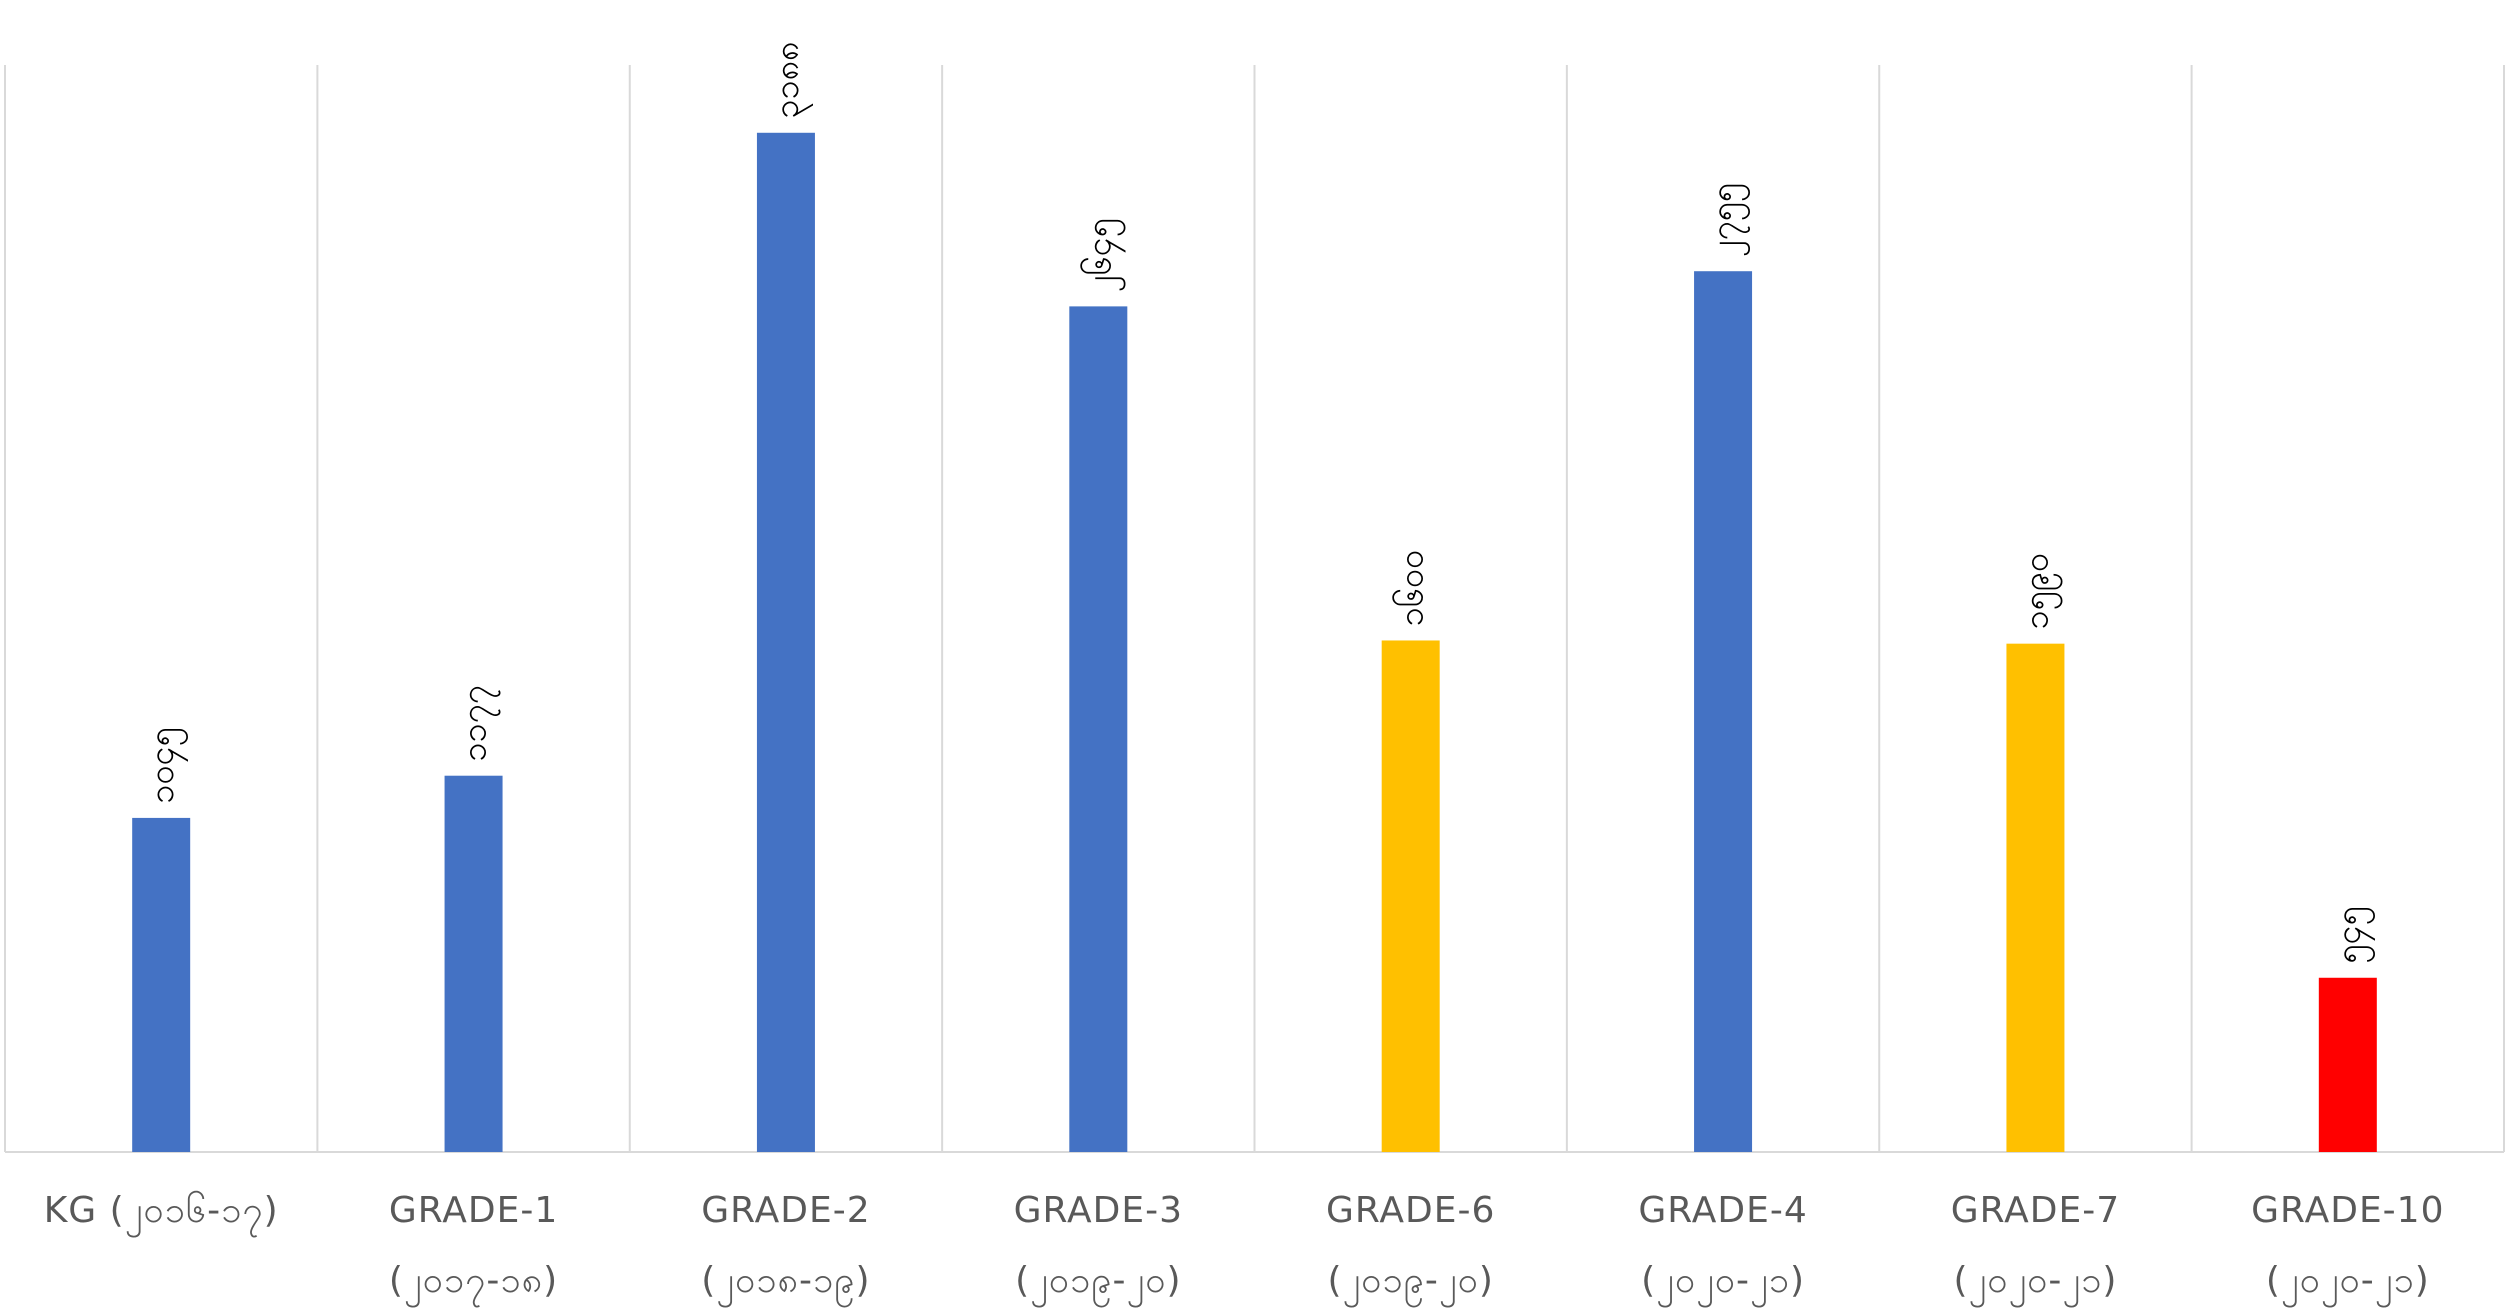 The height and width of the screenshot is (1311, 2509). Describe the element at coordinates (2352, 934) in the screenshot. I see `data-label-7: ၅၄၅` at that location.